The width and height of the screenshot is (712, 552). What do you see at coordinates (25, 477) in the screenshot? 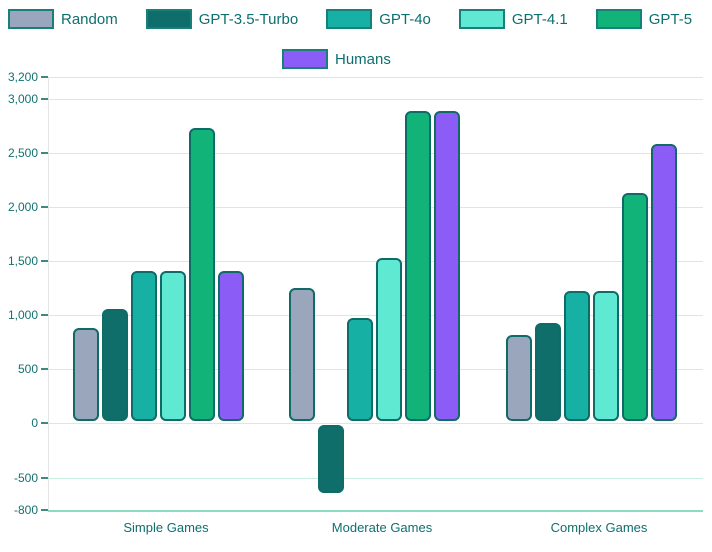
I see `y-tick-label: -500` at bounding box center [25, 477].